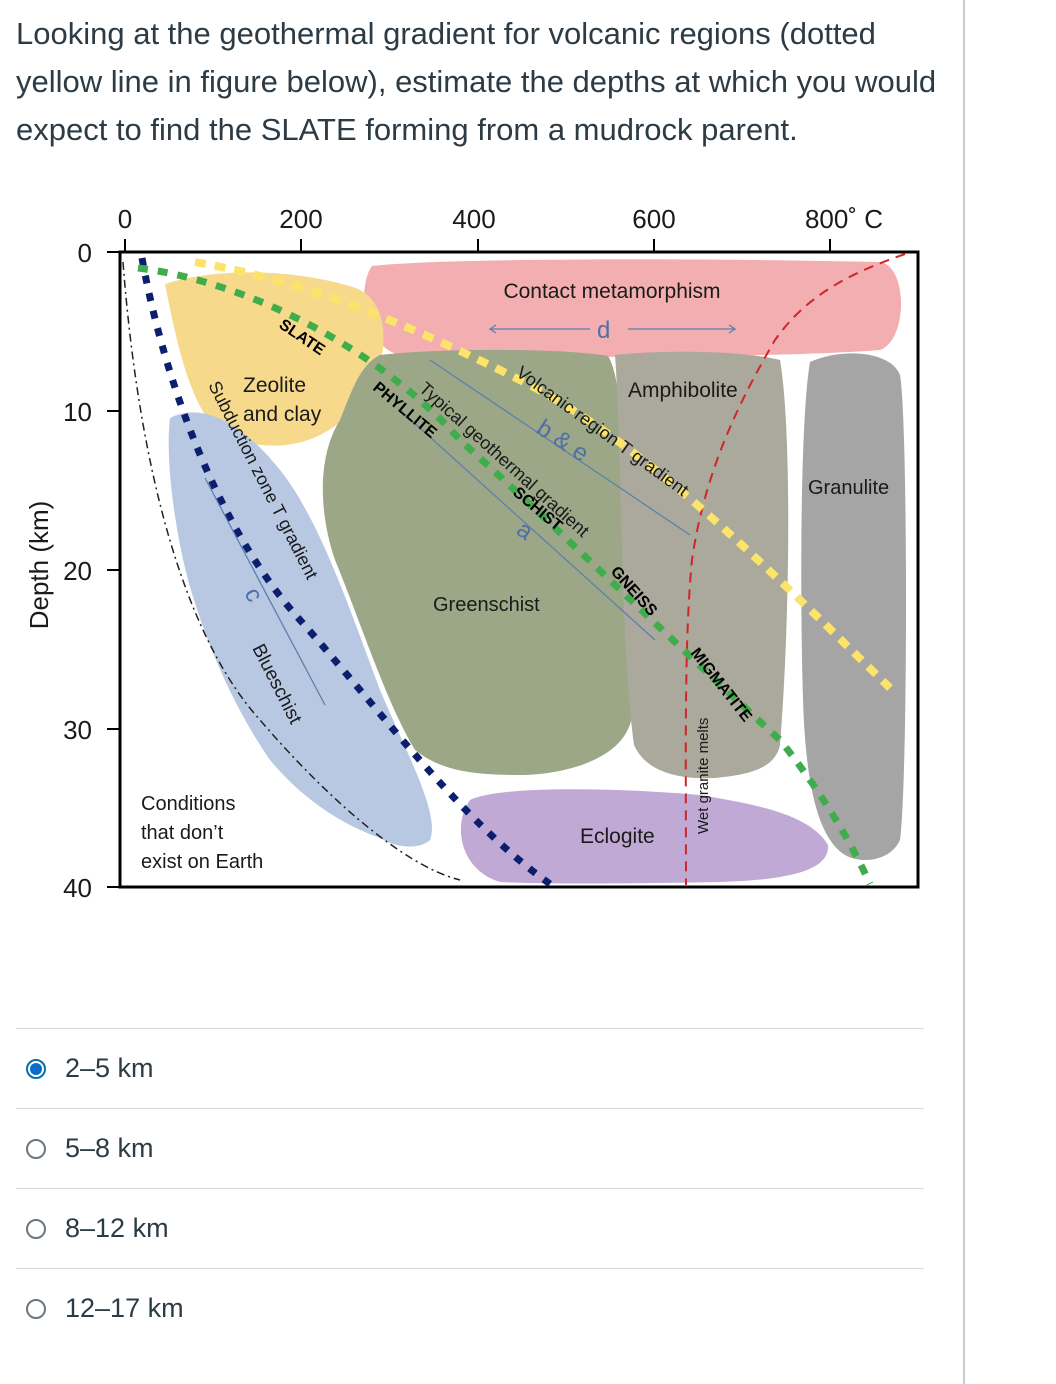 The height and width of the screenshot is (1384, 1056). I want to click on blueschist-facies, so click(300, 629).